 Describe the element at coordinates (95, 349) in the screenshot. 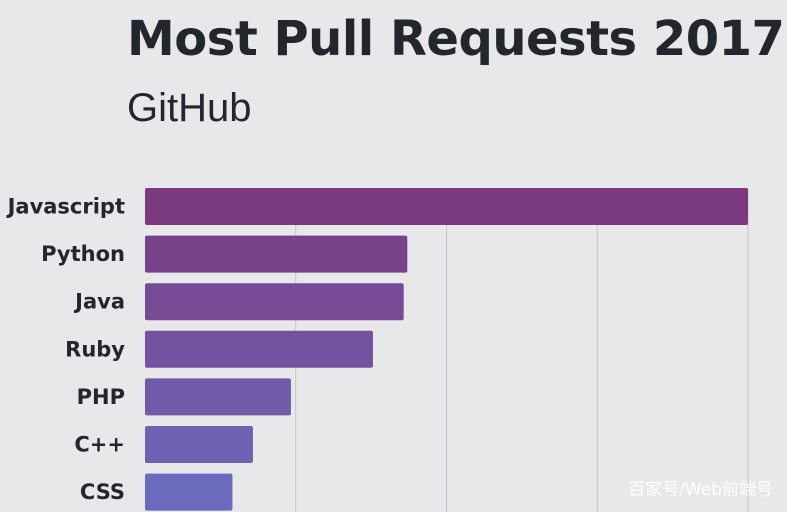

I see `category-label: Ruby` at that location.